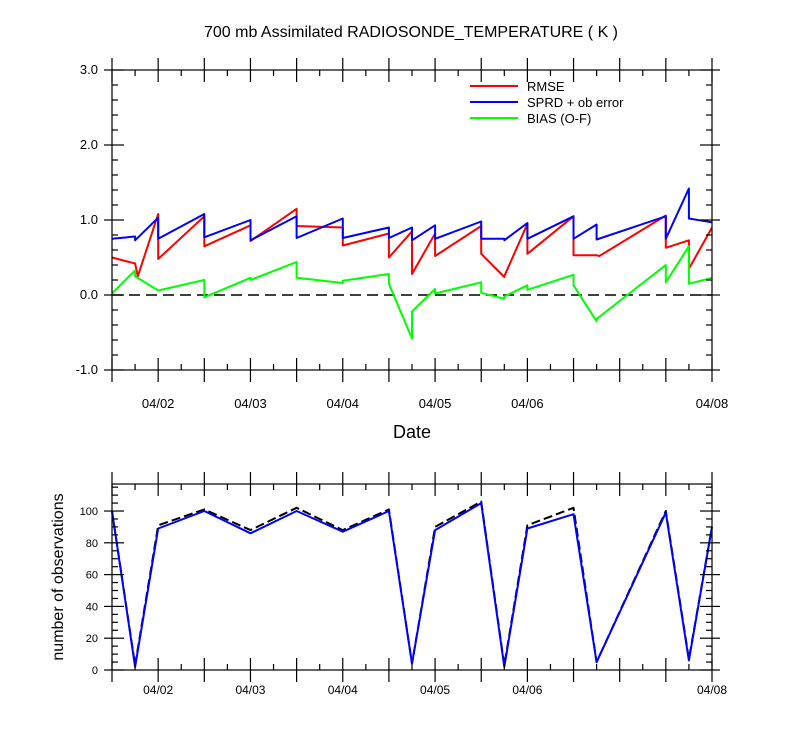 This screenshot has width=800, height=750. I want to click on top-series-bias-o-f, so click(412, 292).